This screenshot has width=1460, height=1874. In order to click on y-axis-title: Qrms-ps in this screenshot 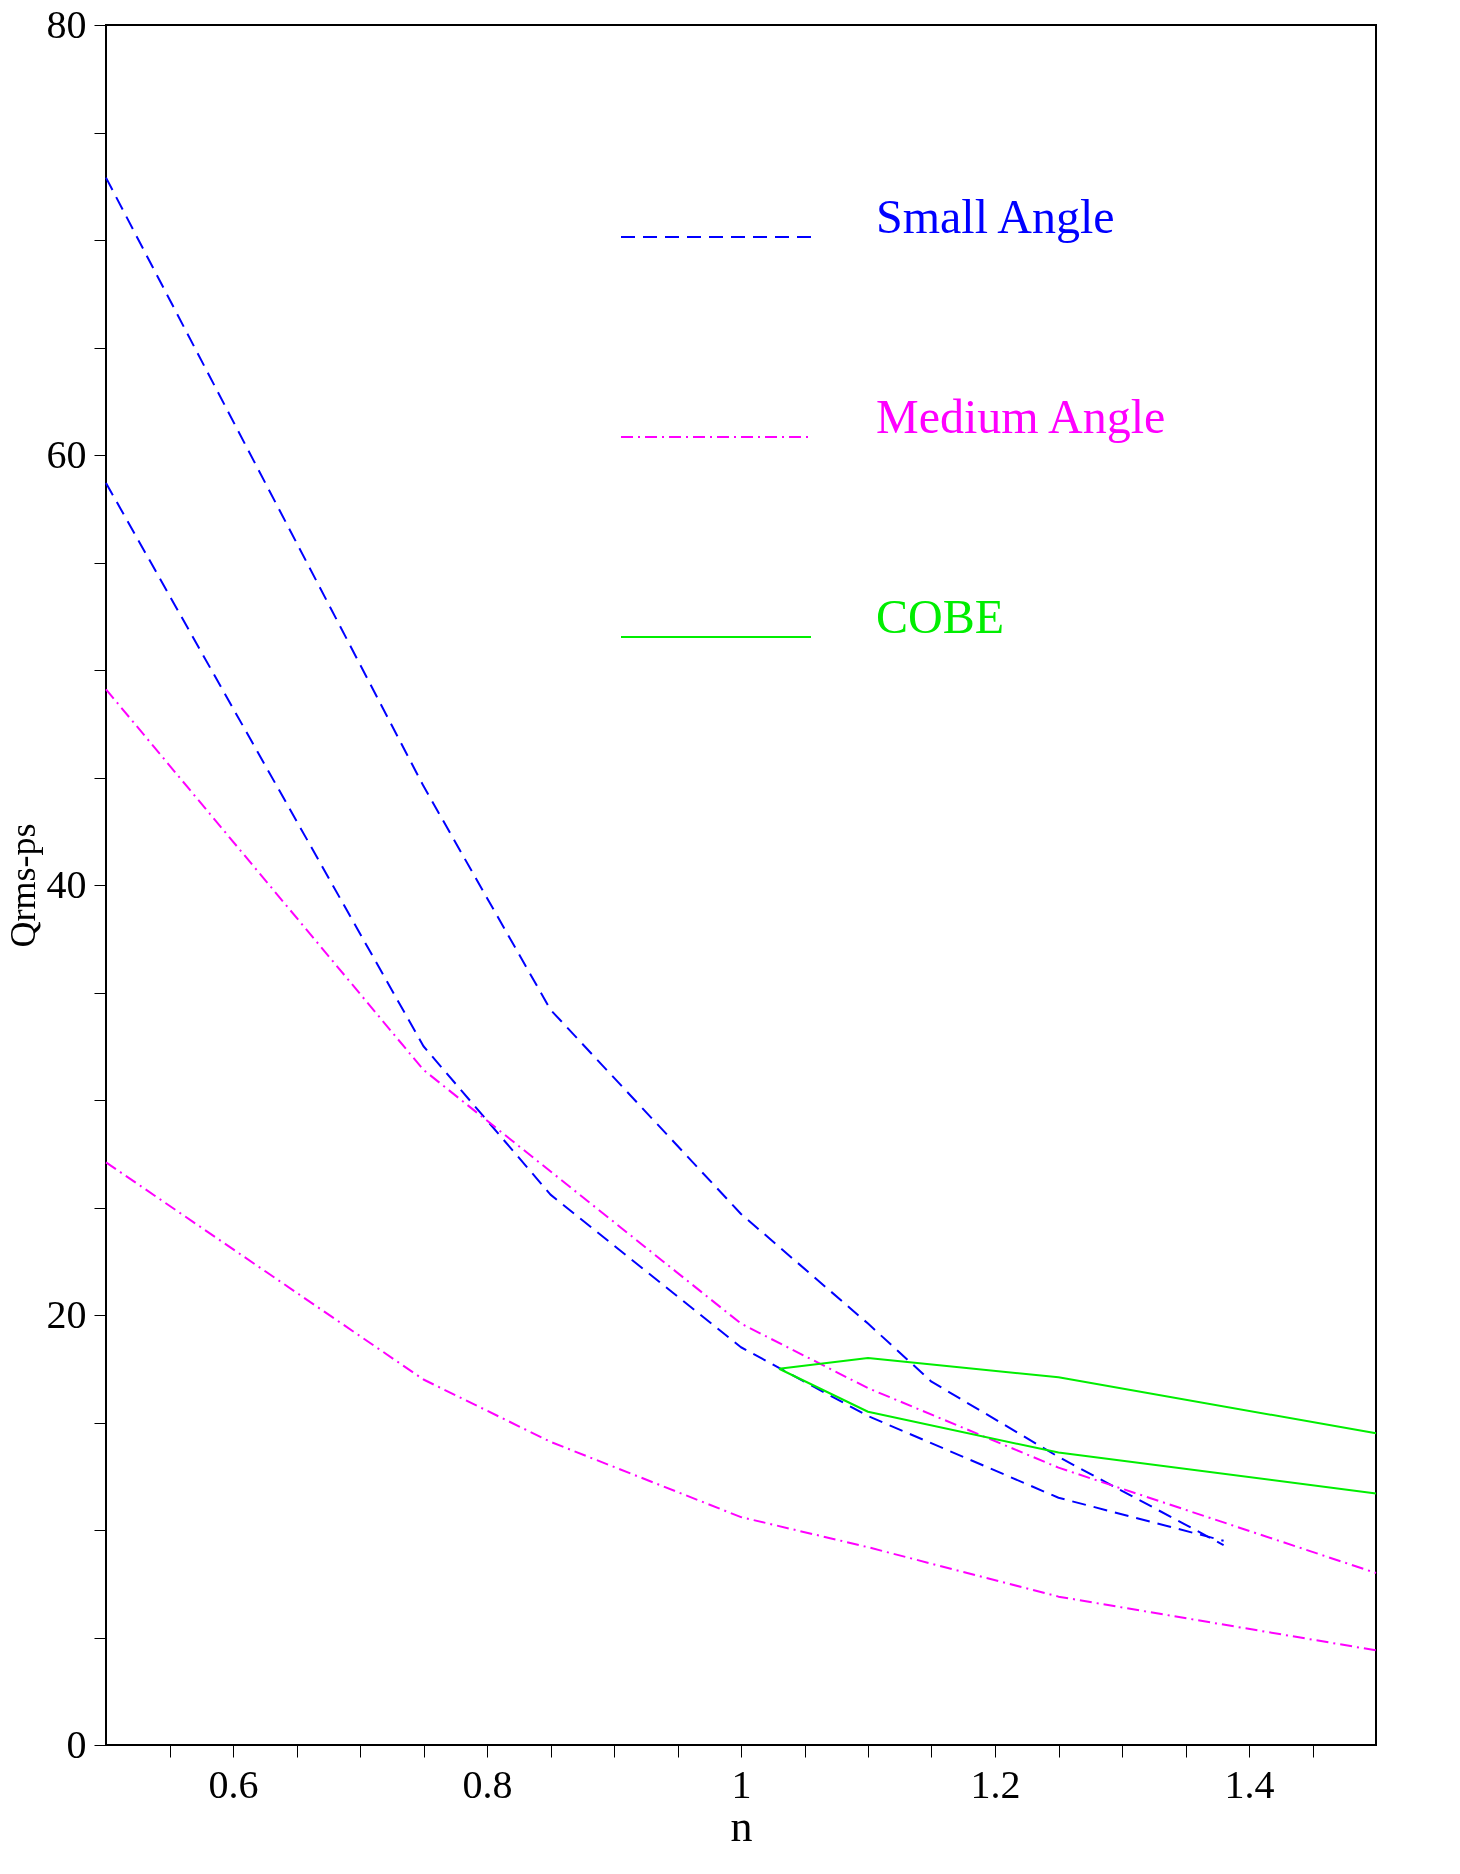, I will do `click(22, 885)`.